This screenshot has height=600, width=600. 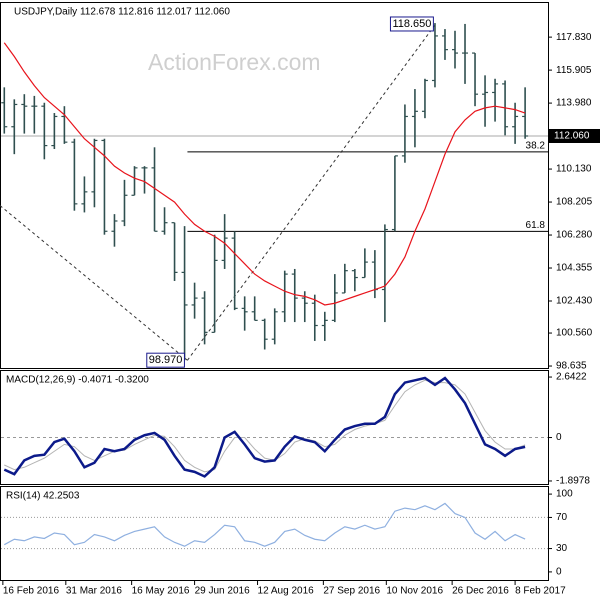 What do you see at coordinates (351, 591) in the screenshot?
I see `x-tick-label: 27 Sep 2016` at bounding box center [351, 591].